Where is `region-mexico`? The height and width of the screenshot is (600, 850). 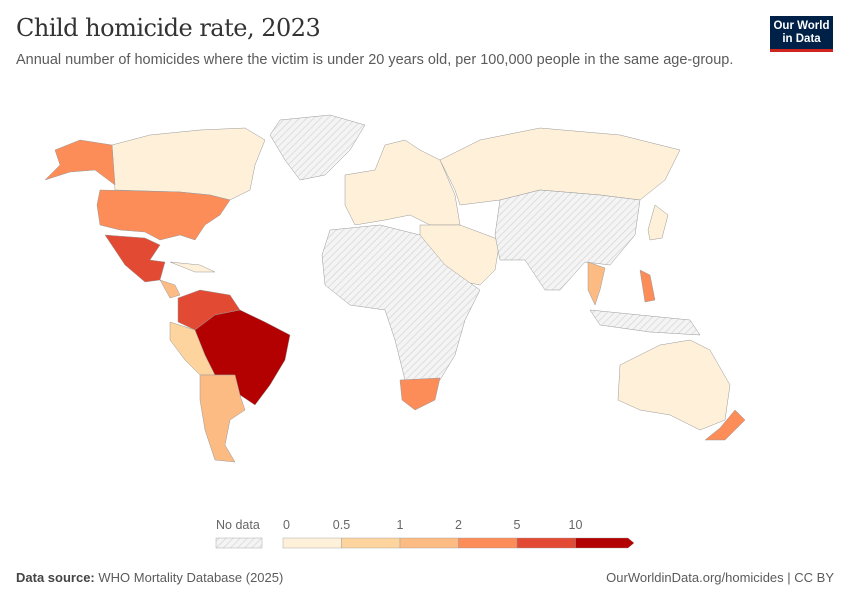 region-mexico is located at coordinates (135, 258).